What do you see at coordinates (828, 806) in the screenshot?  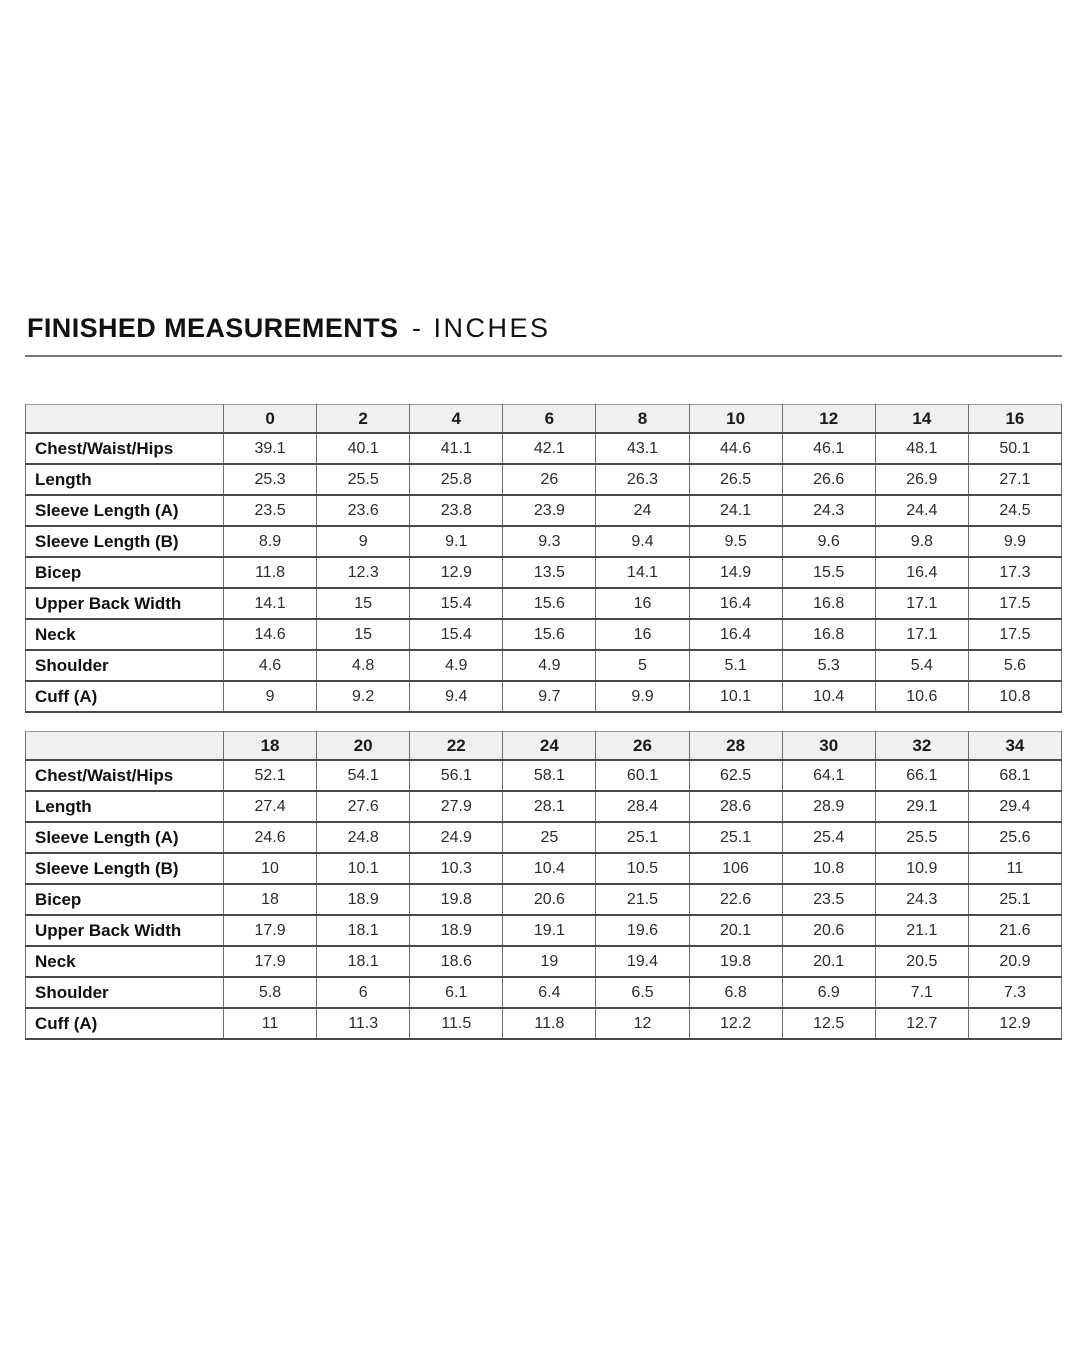 I see `measurement-value-cell: 28.9` at bounding box center [828, 806].